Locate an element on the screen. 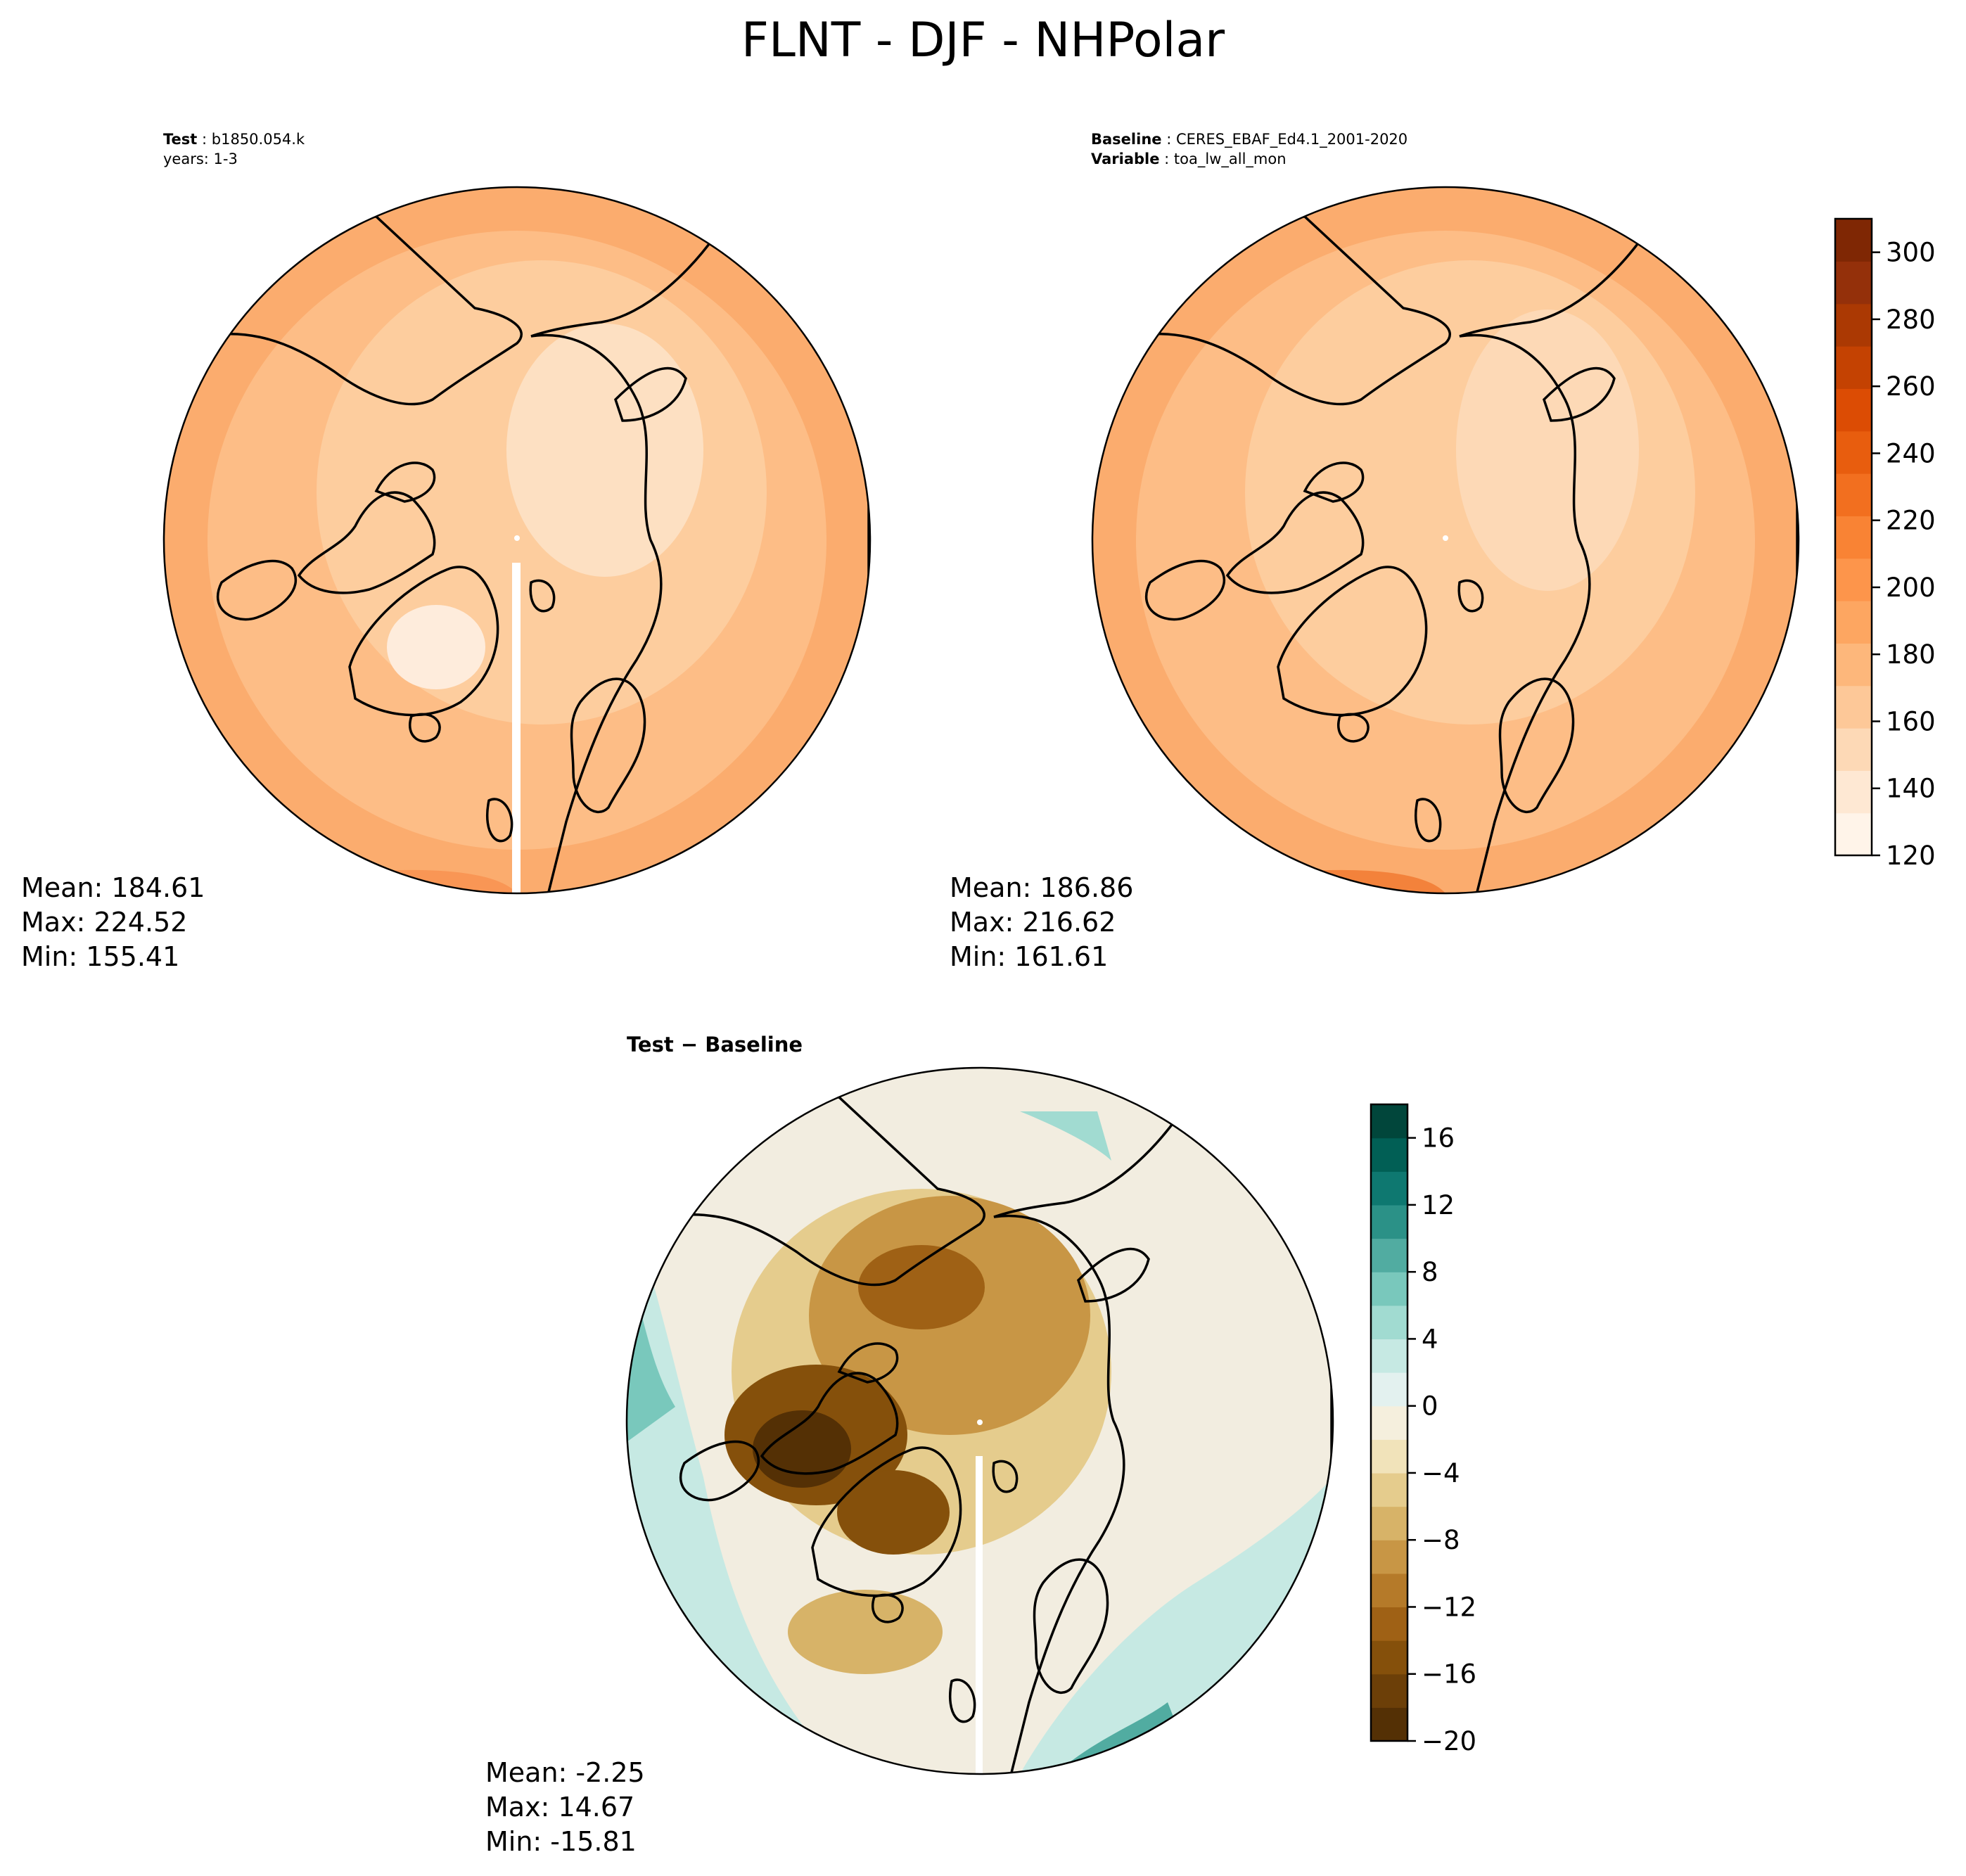 The image size is (1966, 1876). baseline-colon: : is located at coordinates (1168, 139).